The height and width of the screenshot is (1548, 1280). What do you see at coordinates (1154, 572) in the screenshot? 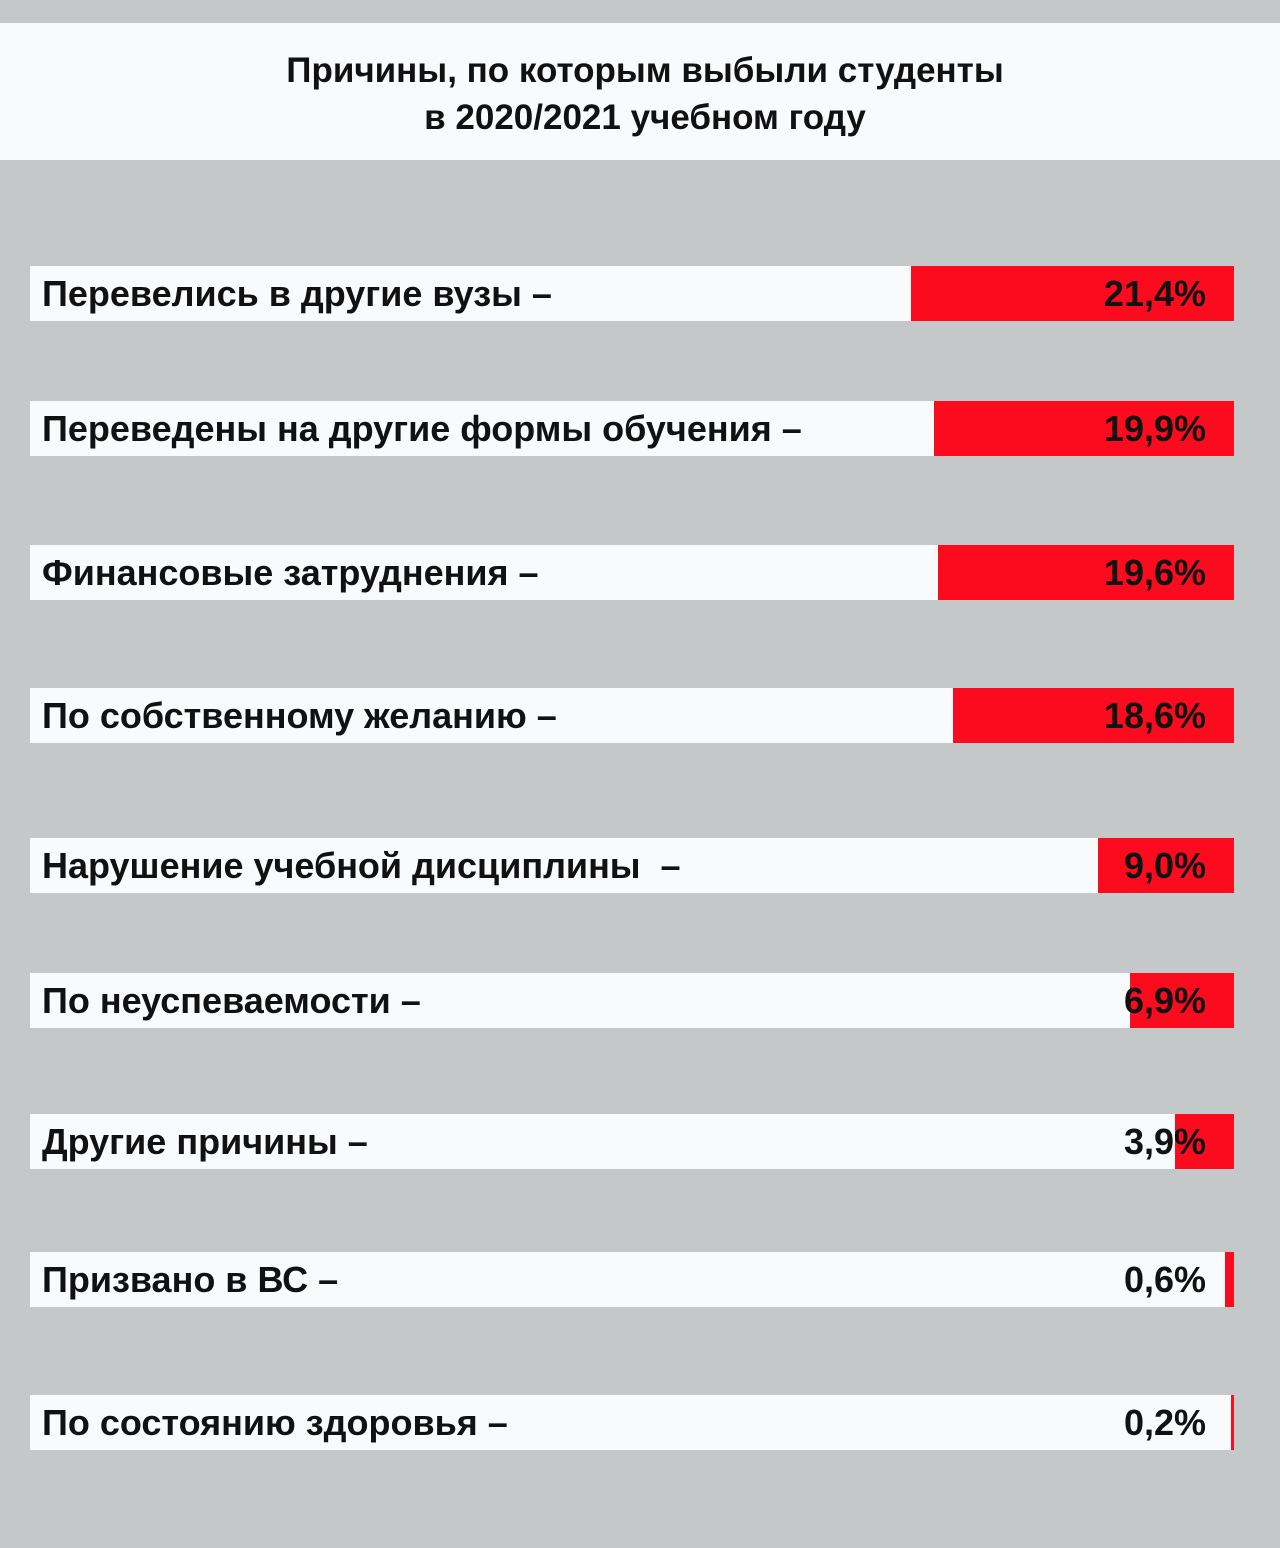
I see `value-label: 19,6%` at bounding box center [1154, 572].